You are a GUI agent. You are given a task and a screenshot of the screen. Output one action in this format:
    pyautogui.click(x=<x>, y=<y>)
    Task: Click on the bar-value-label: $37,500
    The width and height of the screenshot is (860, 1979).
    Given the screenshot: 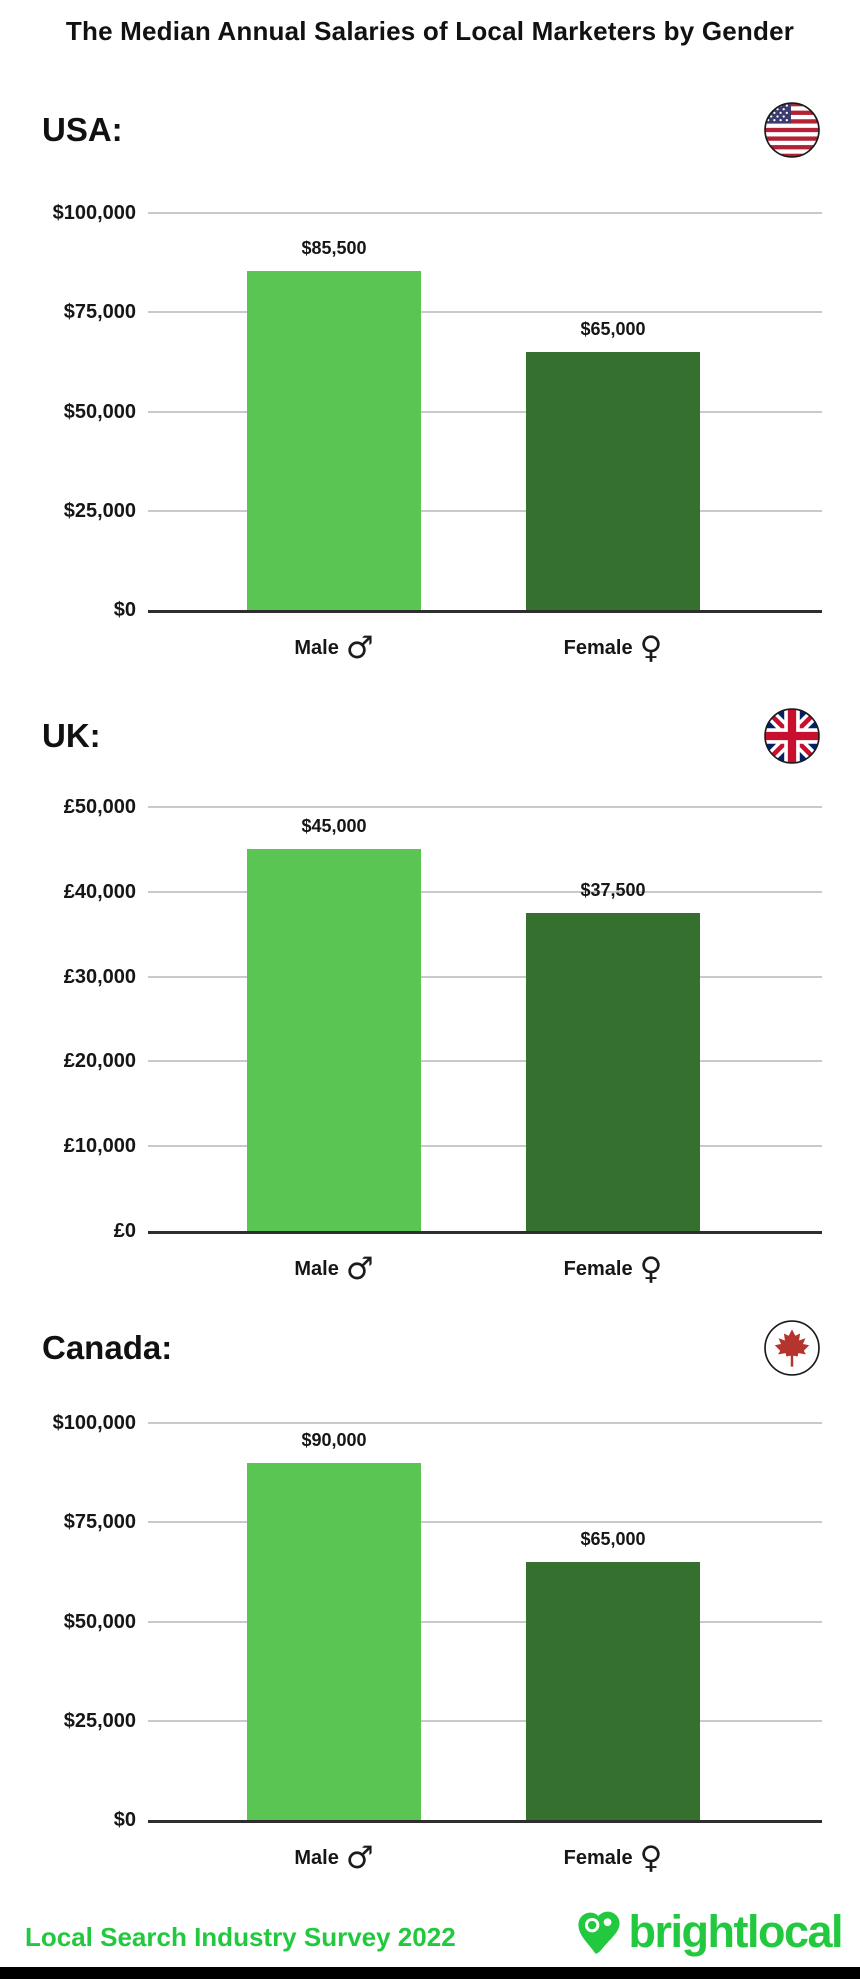 What is the action you would take?
    pyautogui.click(x=613, y=890)
    